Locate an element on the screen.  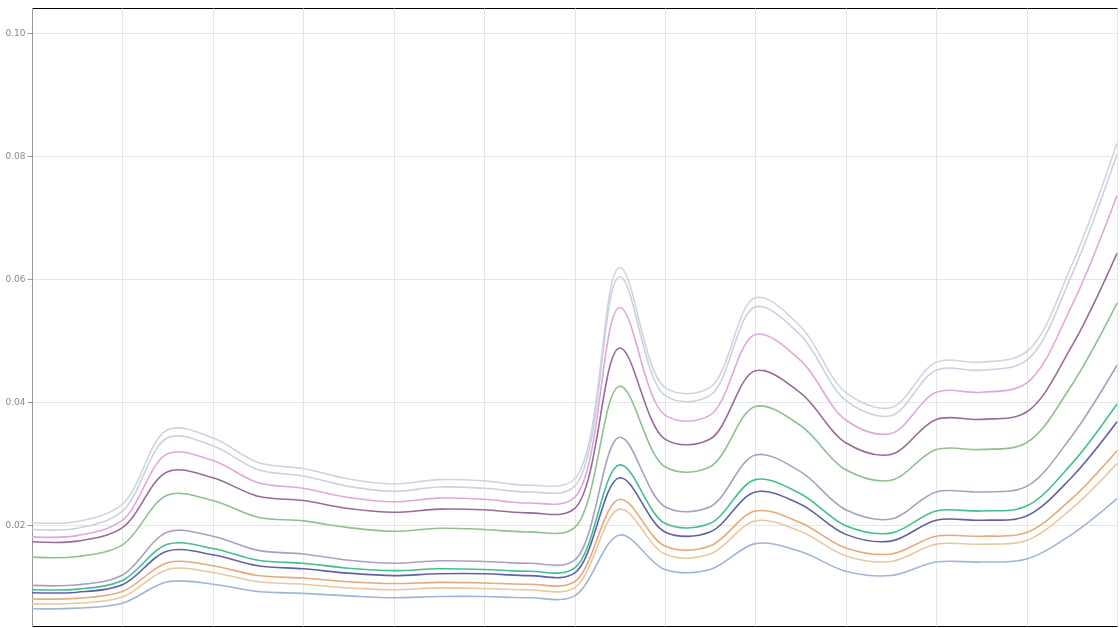
y-tick-label: 0.04 is located at coordinates (15, 402).